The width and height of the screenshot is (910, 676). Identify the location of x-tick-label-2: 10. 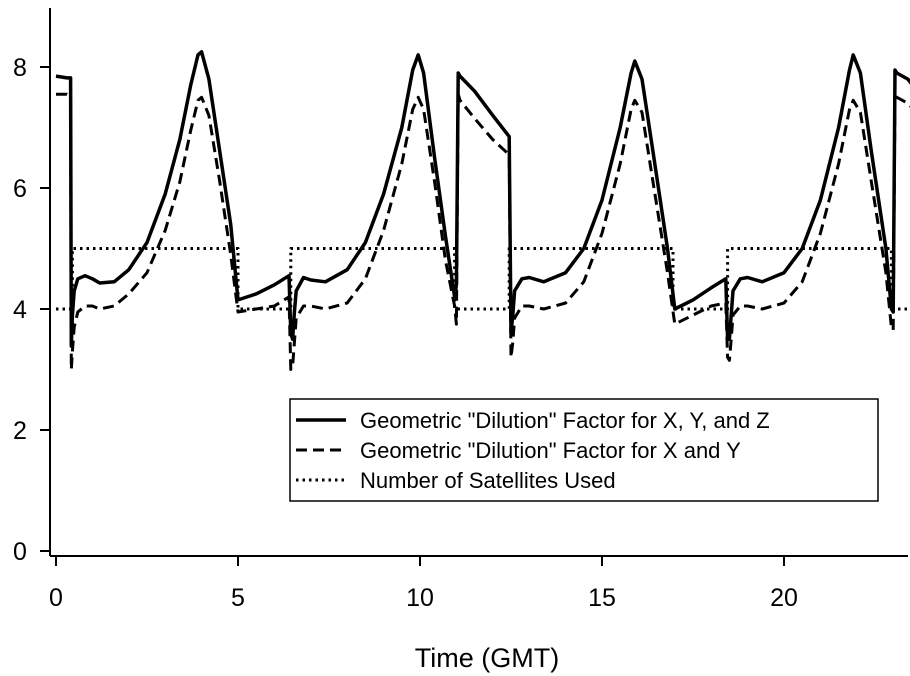
(420, 598).